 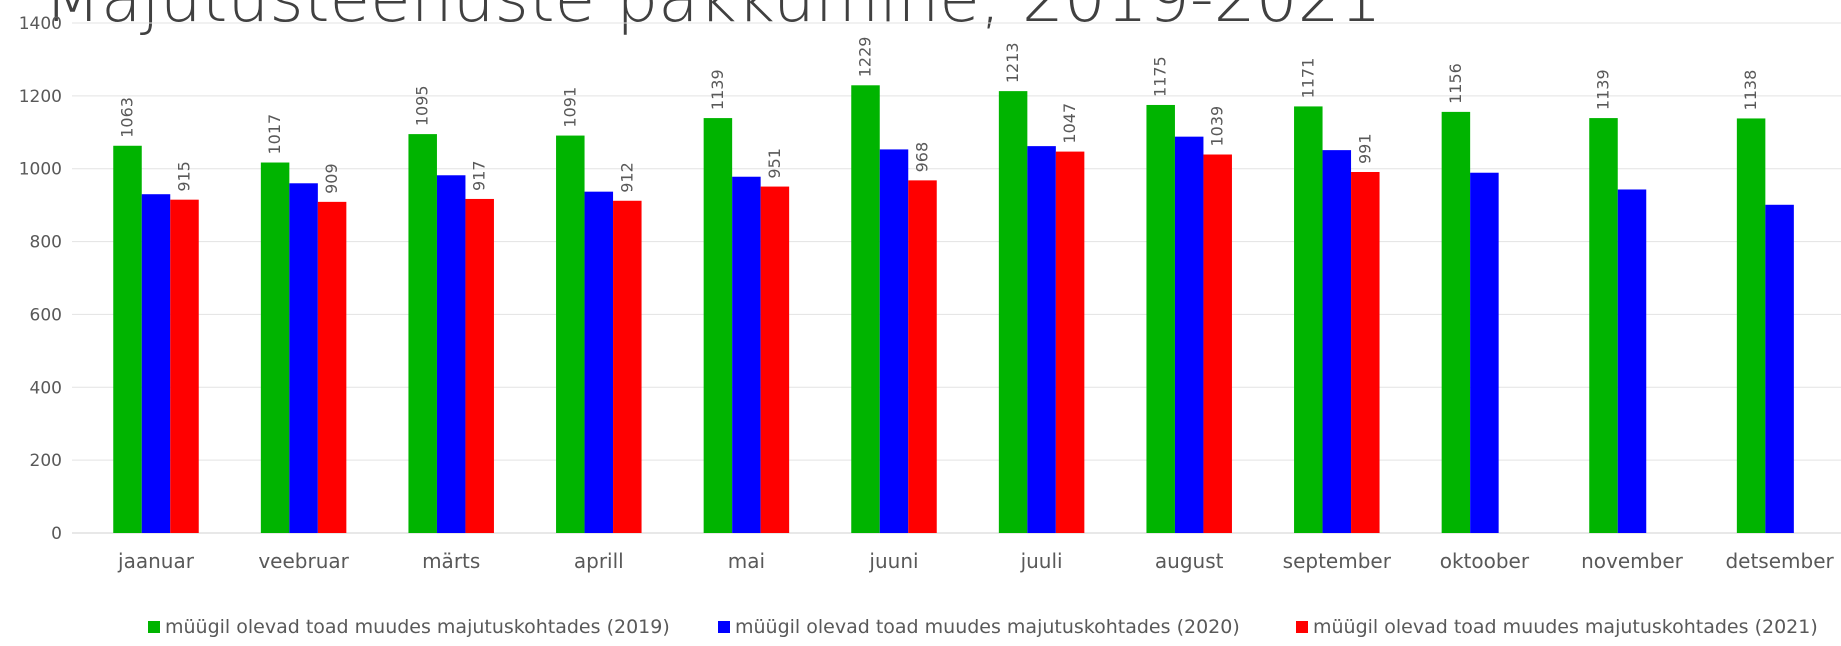 What do you see at coordinates (1364, 148) in the screenshot?
I see `data-label: 991` at bounding box center [1364, 148].